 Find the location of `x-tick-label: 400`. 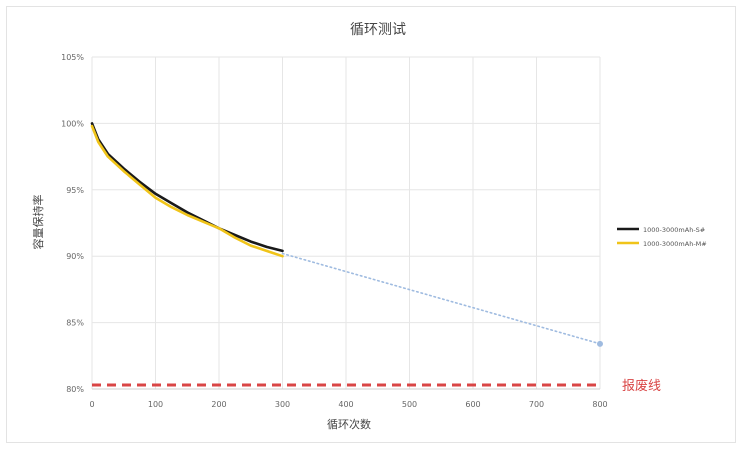

x-tick-label: 400 is located at coordinates (345, 404).